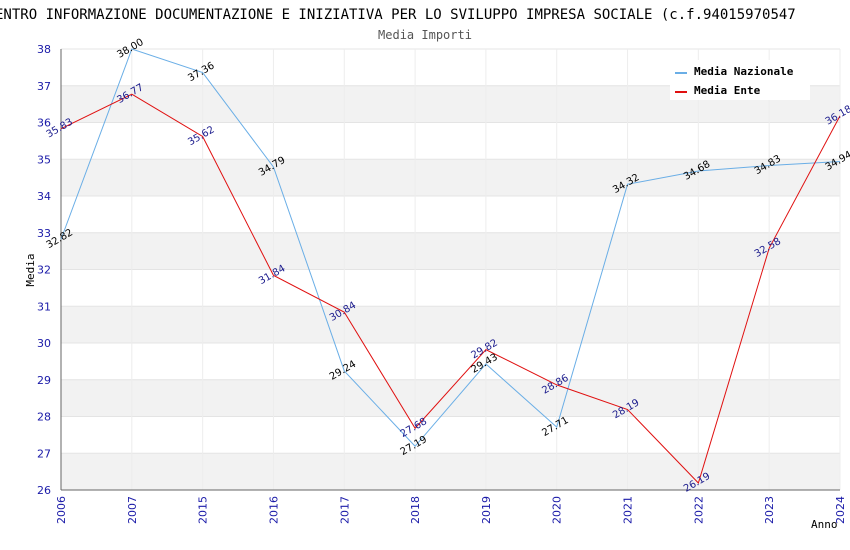 Image resolution: width=850 pixels, height=550 pixels. I want to click on y-tick-label: 29, so click(44, 380).